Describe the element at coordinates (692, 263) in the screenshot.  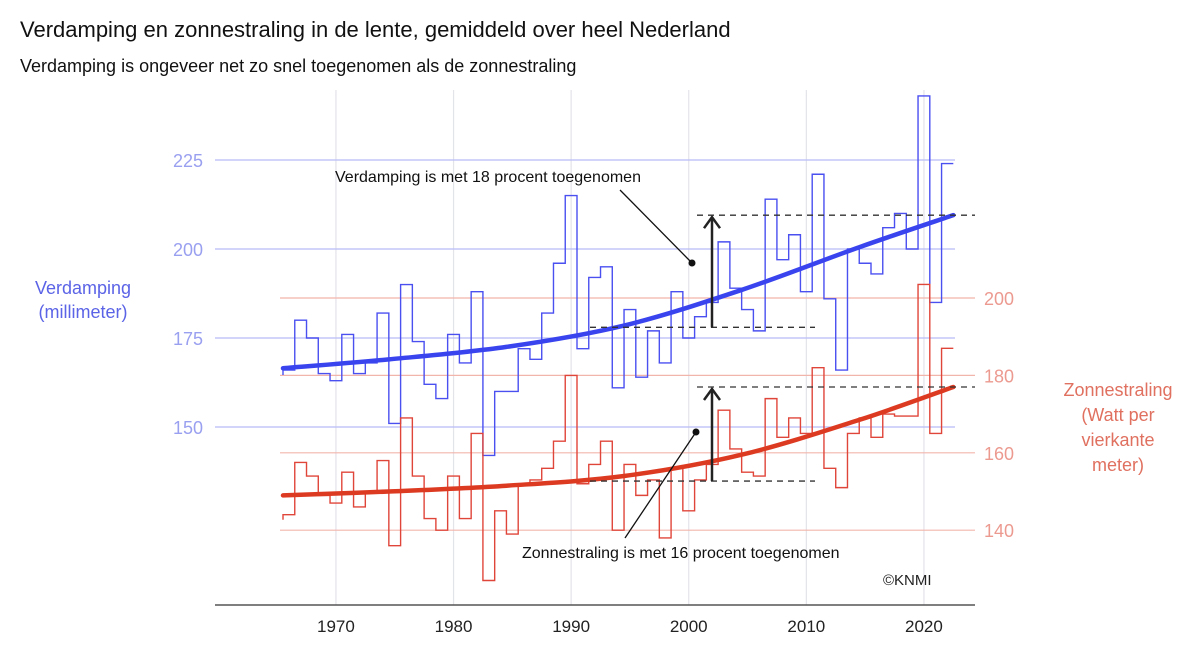
I see `evap-leader-dot` at that location.